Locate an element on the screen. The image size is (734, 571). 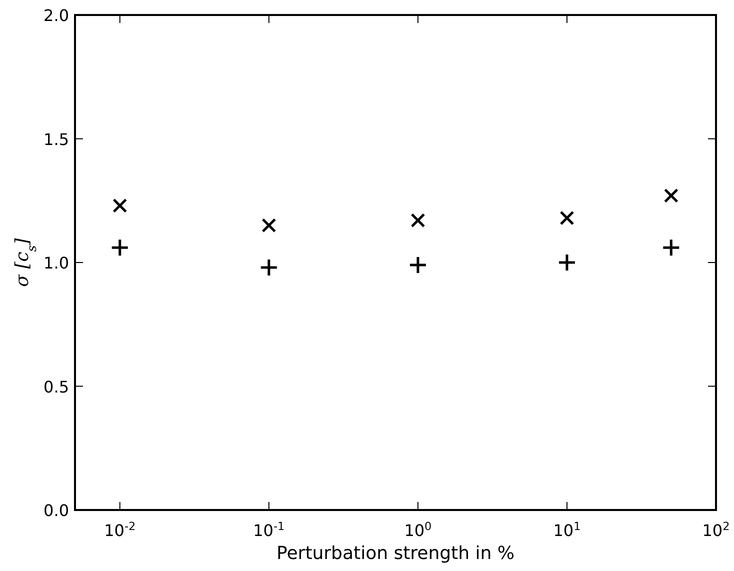
y-tick-label: 0.0 is located at coordinates (56, 510).